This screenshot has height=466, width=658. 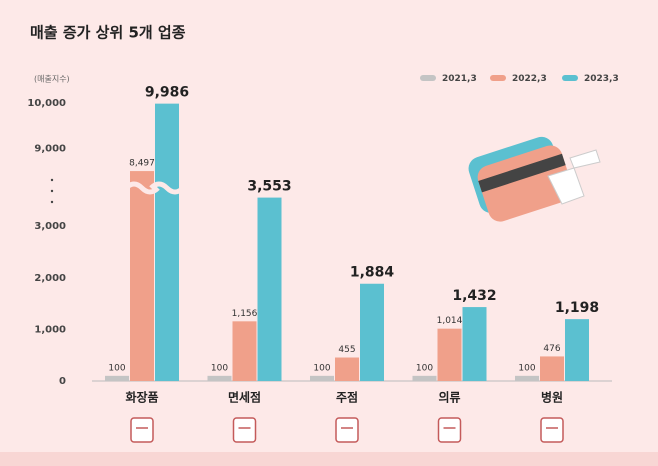 What do you see at coordinates (244, 397) in the screenshot?
I see `x-tick-label: 면세점` at bounding box center [244, 397].